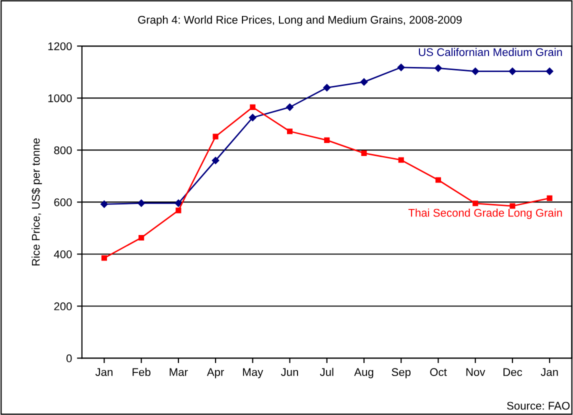 This screenshot has width=573, height=415. Describe the element at coordinates (69, 358) in the screenshot. I see `y-tick-label: 0` at that location.